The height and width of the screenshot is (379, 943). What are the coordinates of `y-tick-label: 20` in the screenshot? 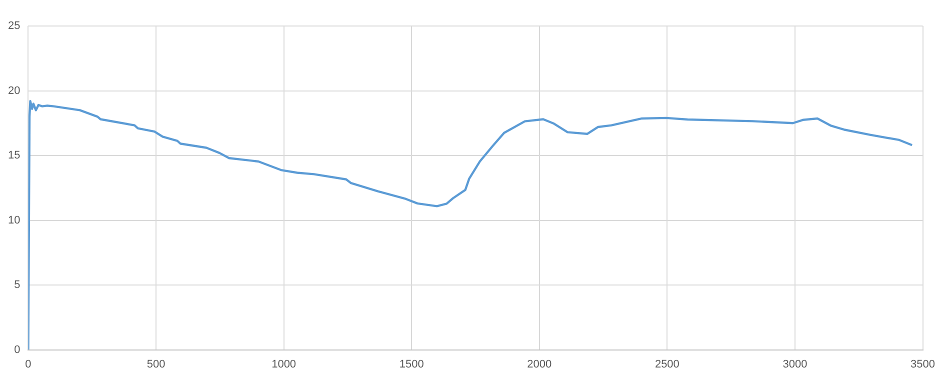 It's located at (14, 90).